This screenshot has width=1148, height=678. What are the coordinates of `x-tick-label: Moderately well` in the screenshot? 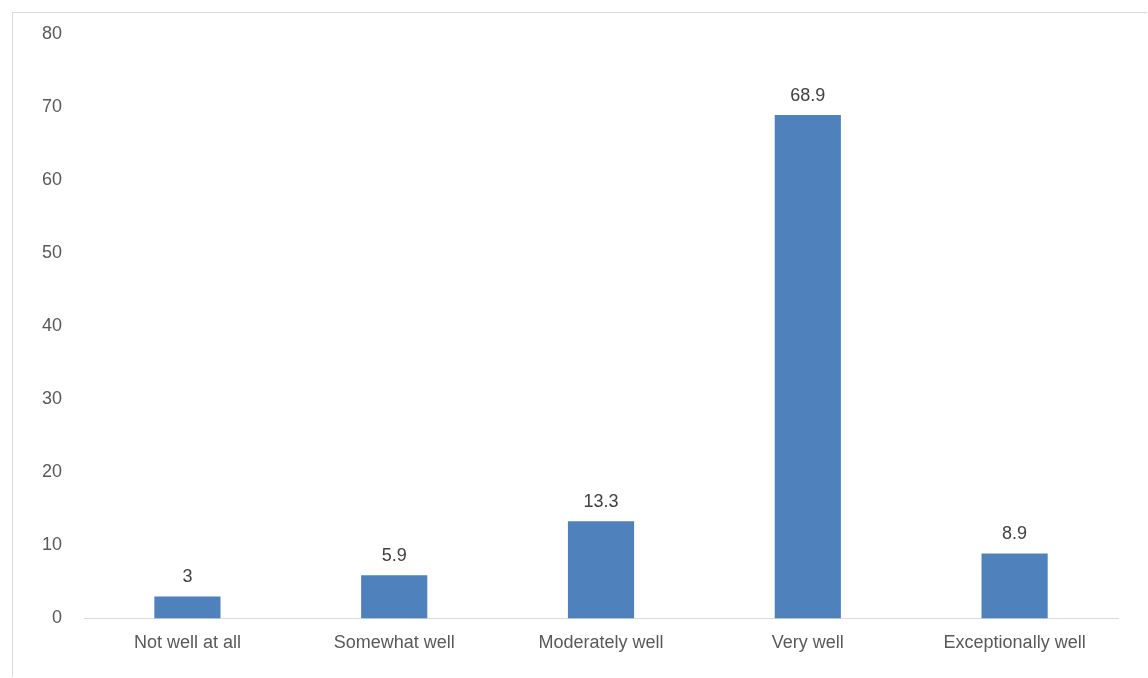 It's located at (601, 642).